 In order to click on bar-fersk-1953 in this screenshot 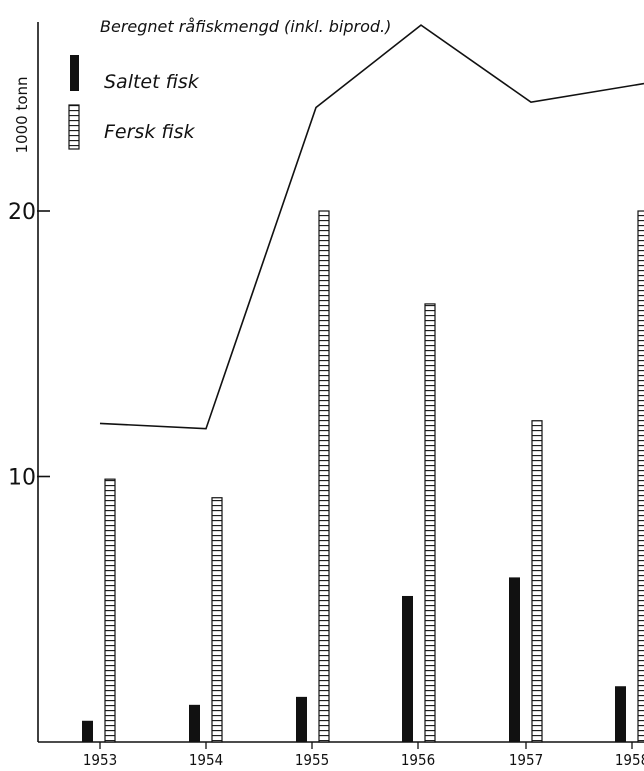, I will do `click(110, 610)`.